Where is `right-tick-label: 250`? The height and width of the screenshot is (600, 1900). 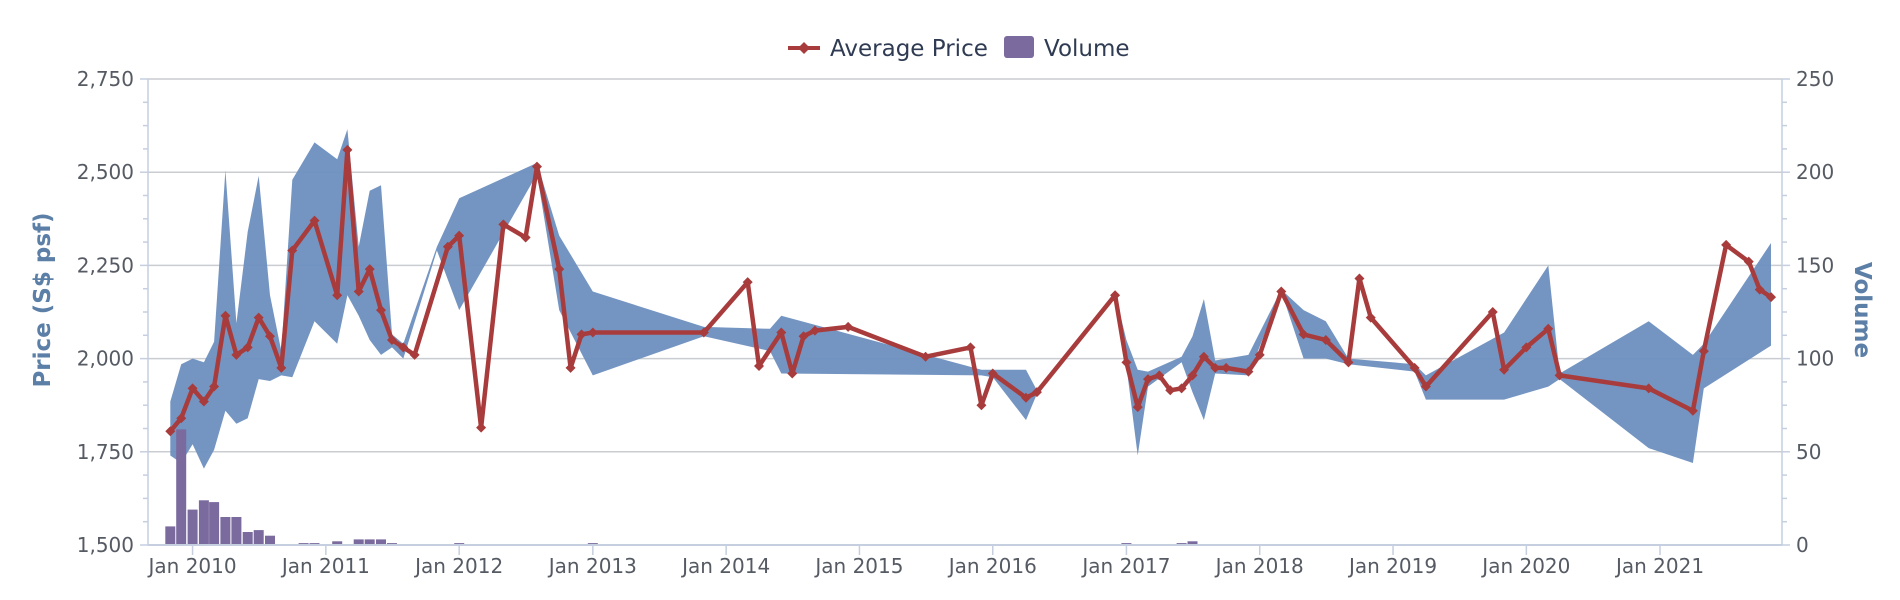 right-tick-label: 250 is located at coordinates (1815, 79).